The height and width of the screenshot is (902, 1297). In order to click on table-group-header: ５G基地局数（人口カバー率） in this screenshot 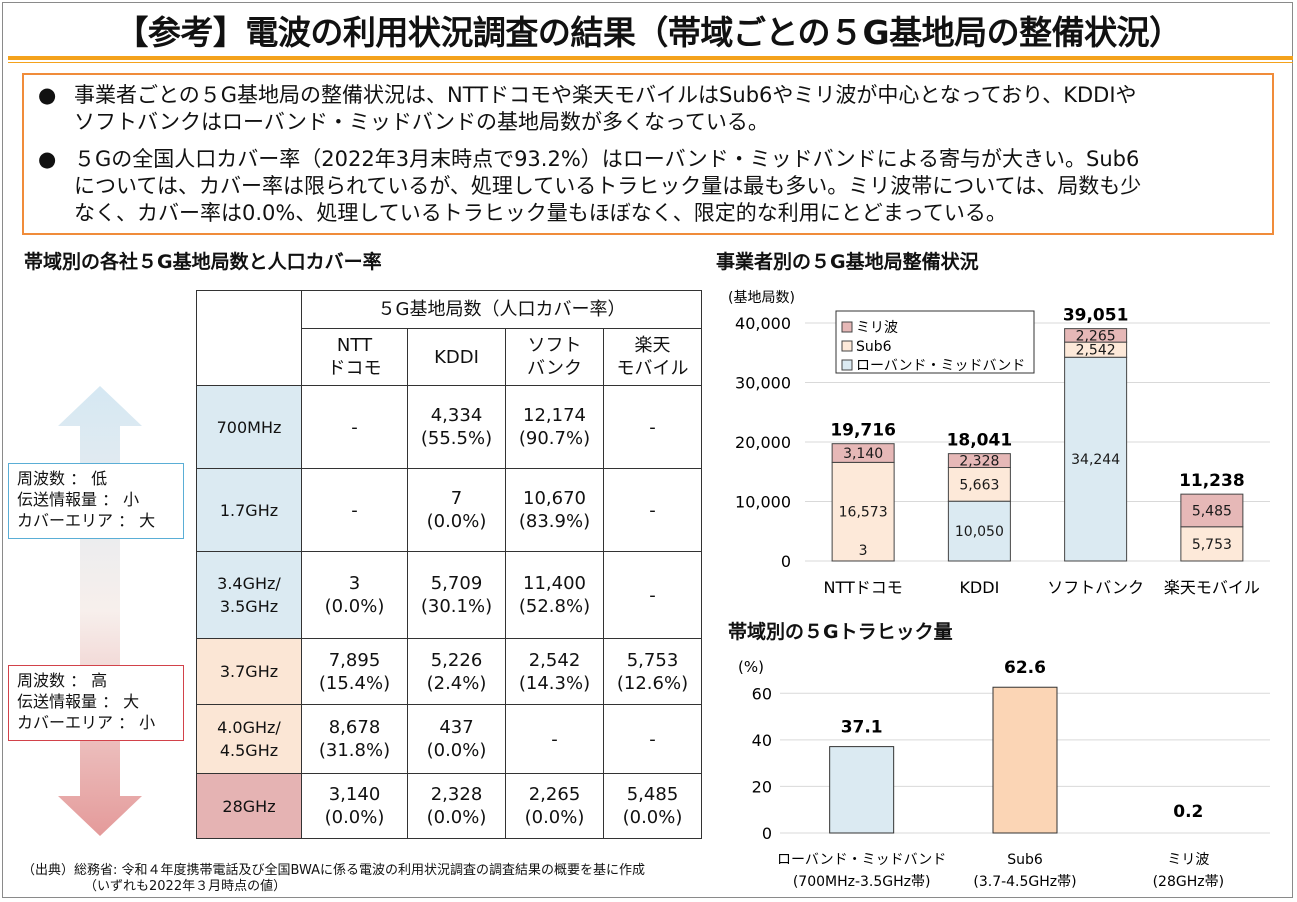, I will do `click(502, 310)`.